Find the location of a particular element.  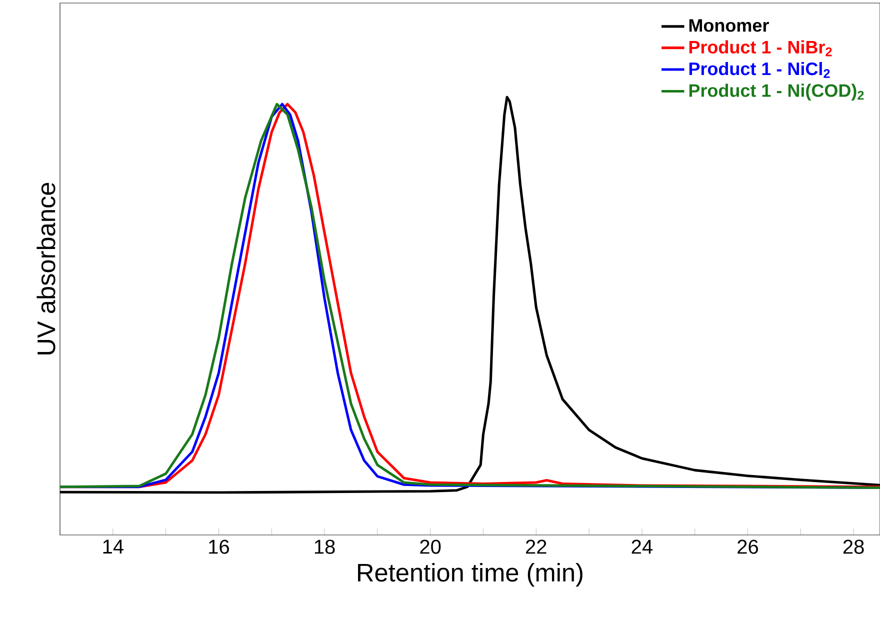

x-tick-label: 24 is located at coordinates (642, 547).